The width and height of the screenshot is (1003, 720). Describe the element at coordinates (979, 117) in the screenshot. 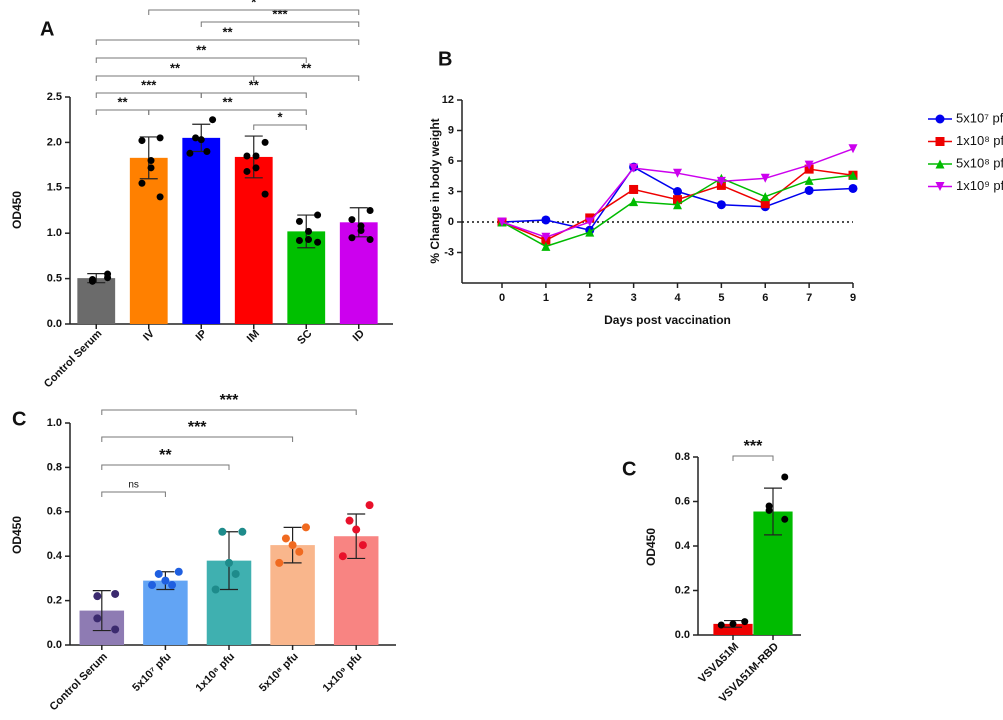

I see `legend-label: 5x10⁷ pfu` at that location.